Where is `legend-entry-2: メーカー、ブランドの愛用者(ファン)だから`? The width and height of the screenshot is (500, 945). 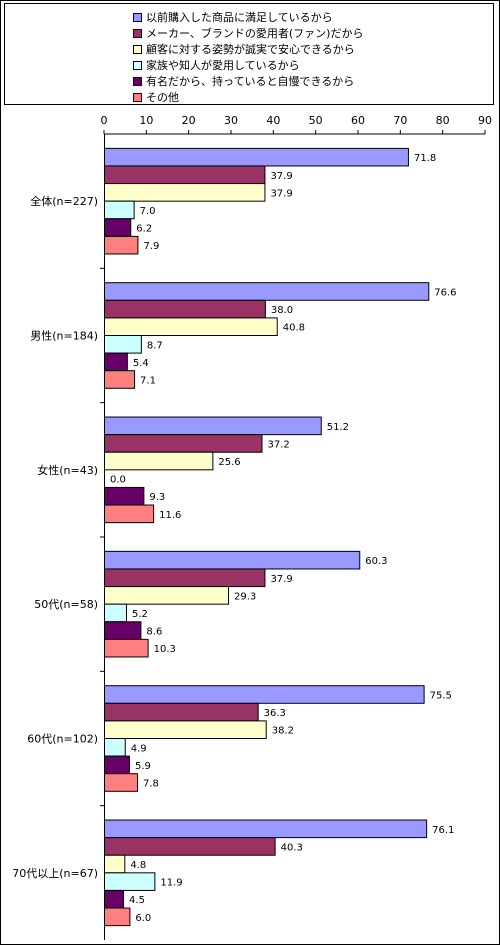 legend-entry-2: メーカー、ブランドの愛用者(ファン)だから is located at coordinates (248, 33).